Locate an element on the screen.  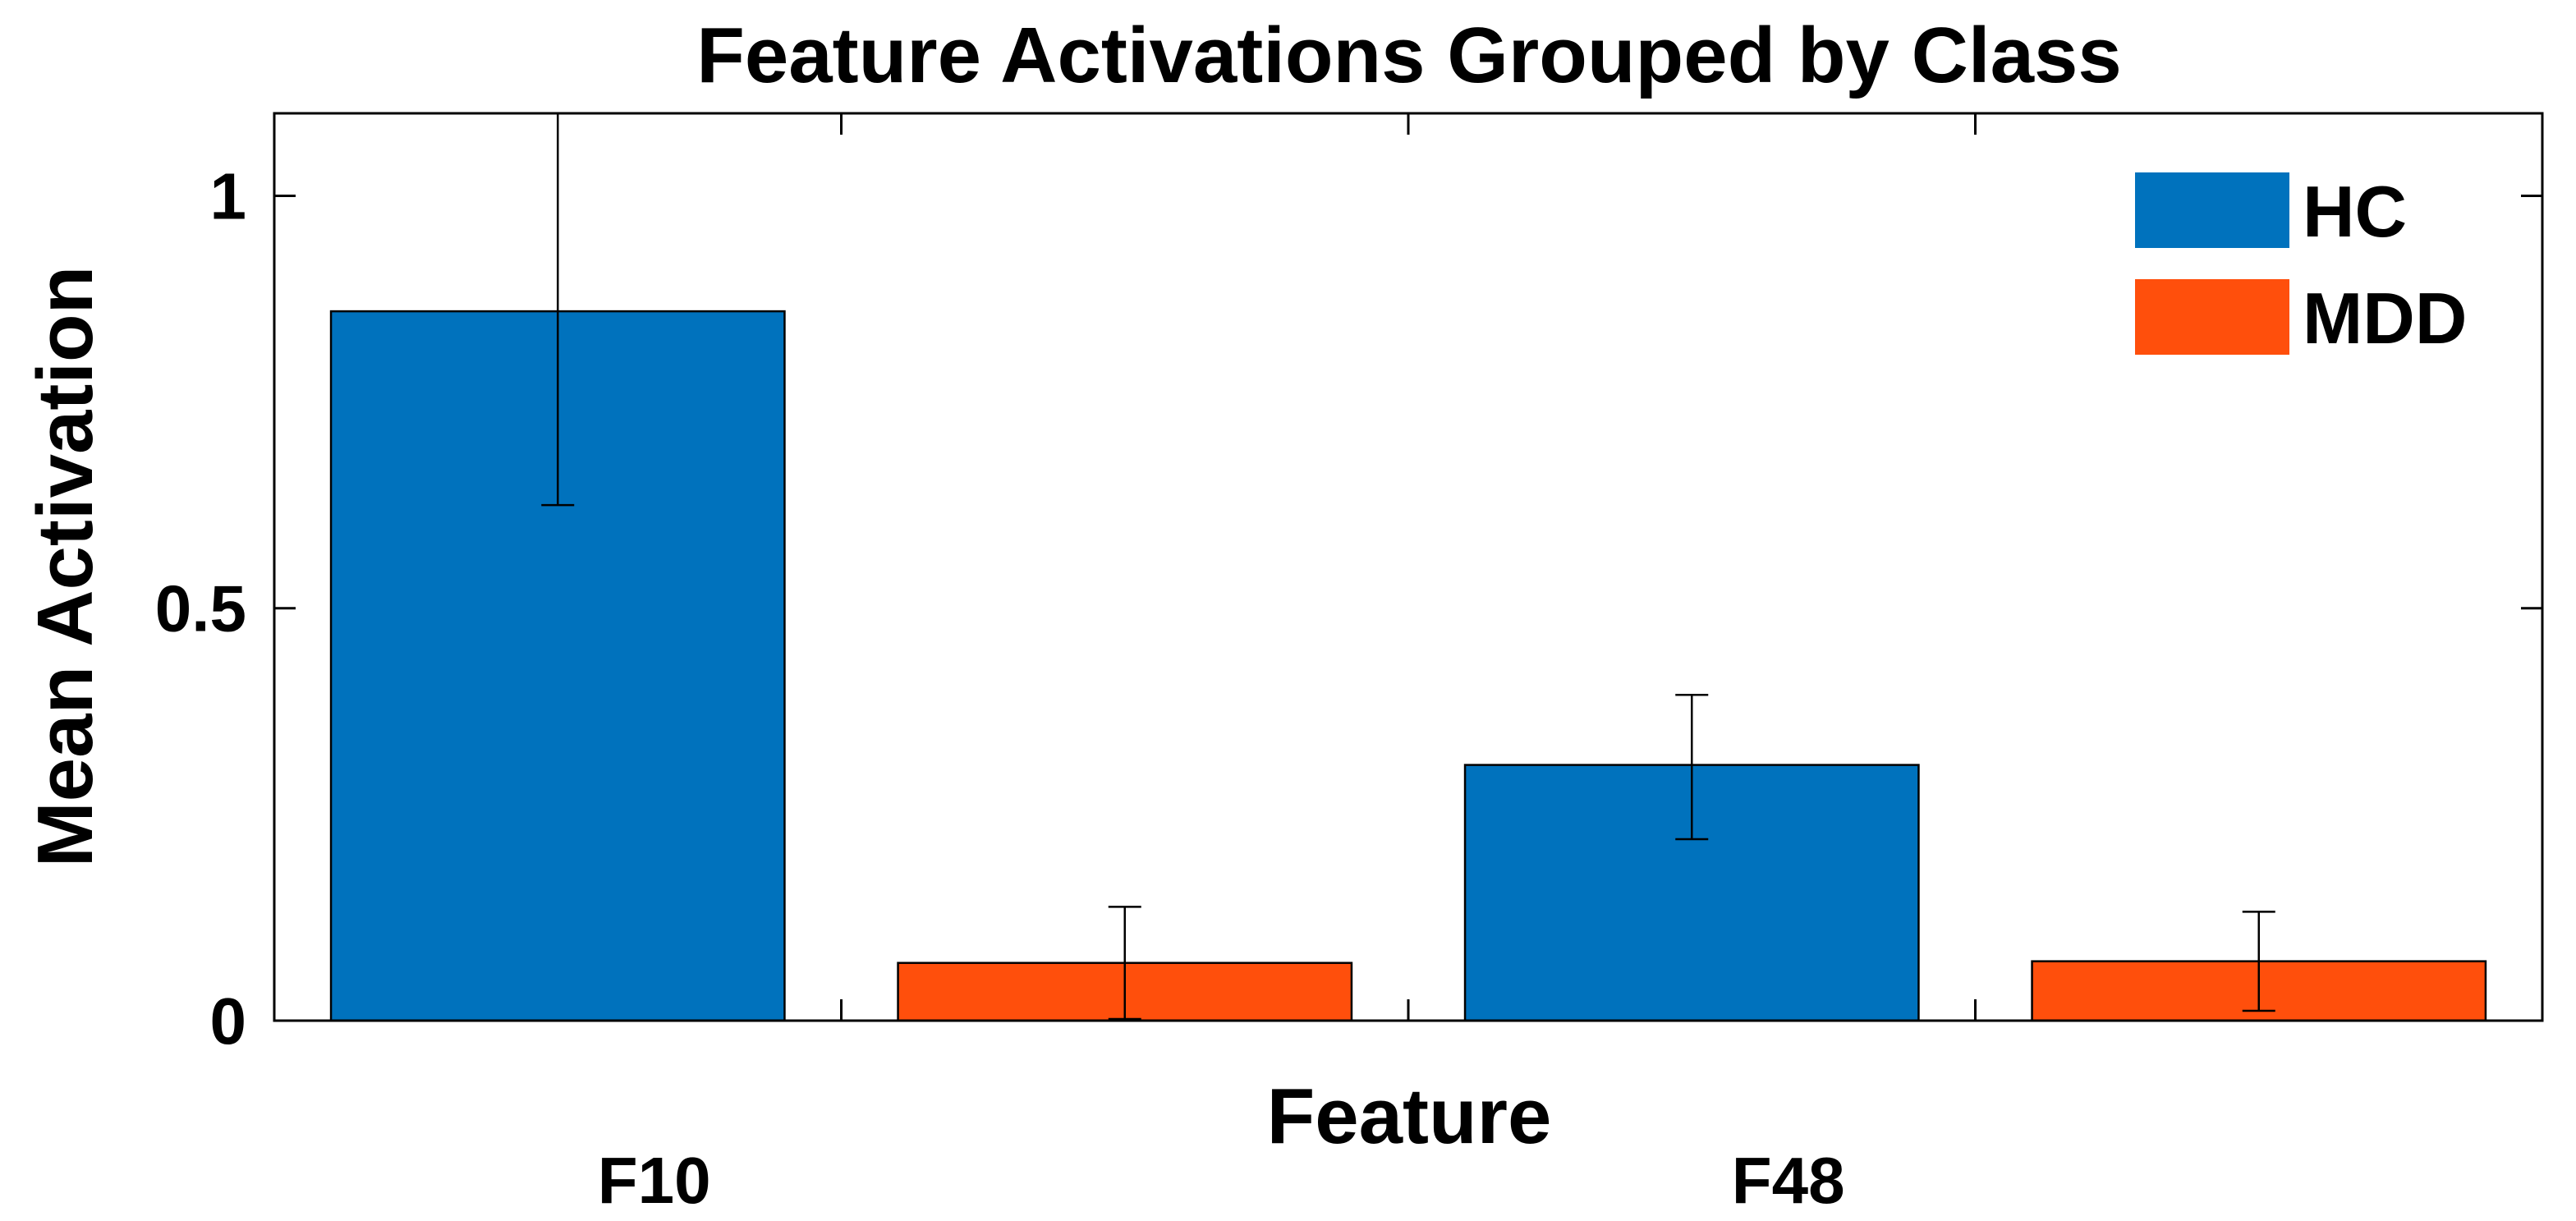
x-tick-label: F48 is located at coordinates (1788, 1180).